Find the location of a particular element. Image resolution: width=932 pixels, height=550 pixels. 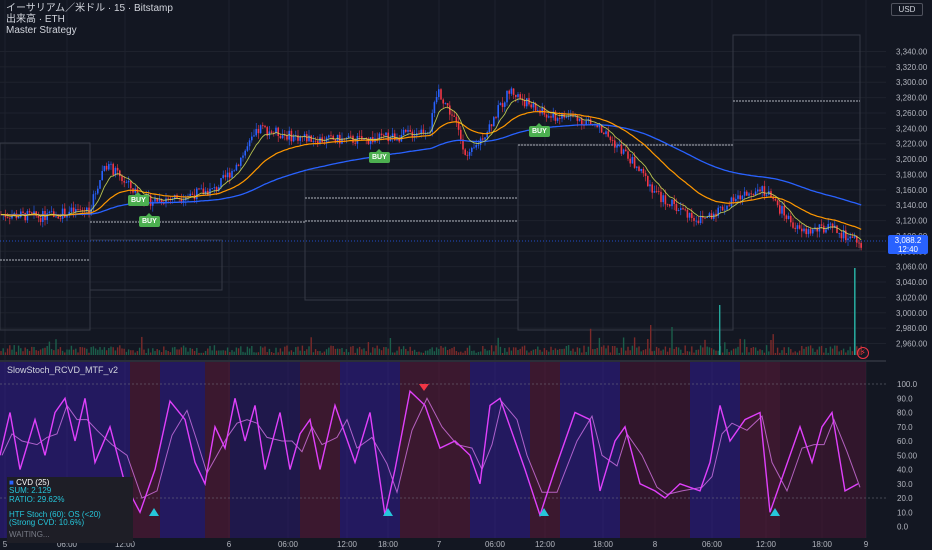

volume-title: 出来高 · ETH is located at coordinates (35, 19).